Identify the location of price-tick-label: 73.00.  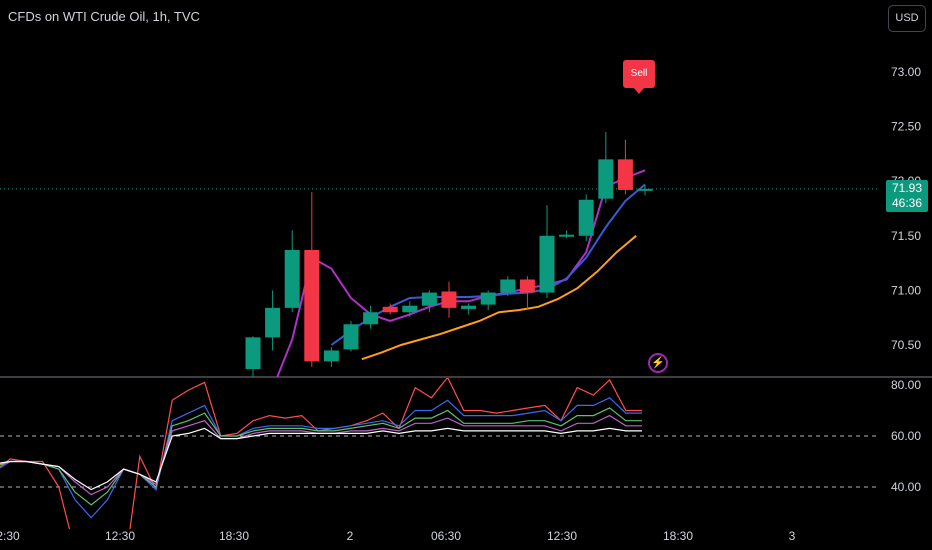
(906, 72).